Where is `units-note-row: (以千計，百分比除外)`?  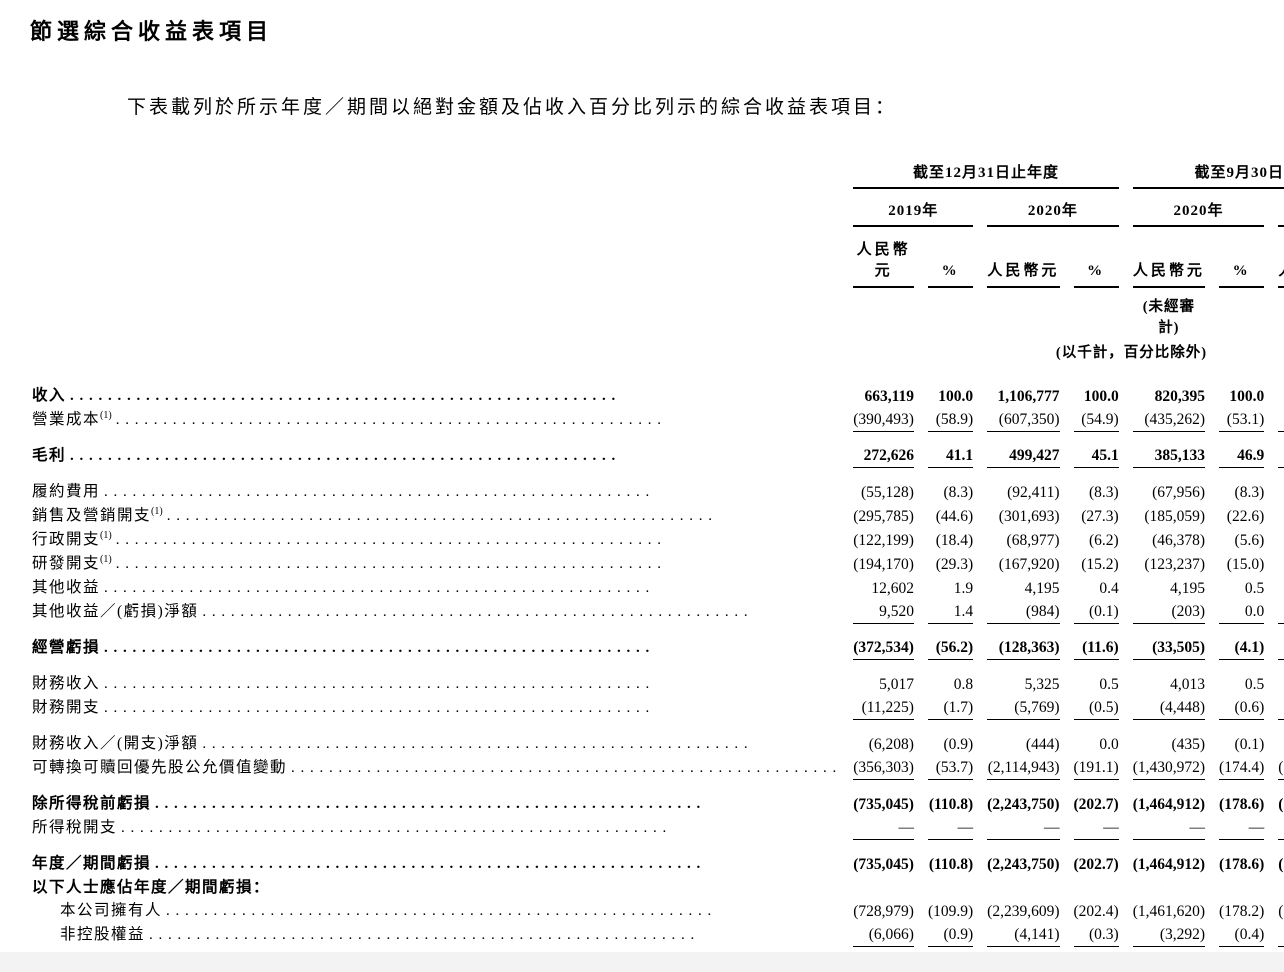 units-note-row: (以千計，百分比除外) is located at coordinates (658, 354).